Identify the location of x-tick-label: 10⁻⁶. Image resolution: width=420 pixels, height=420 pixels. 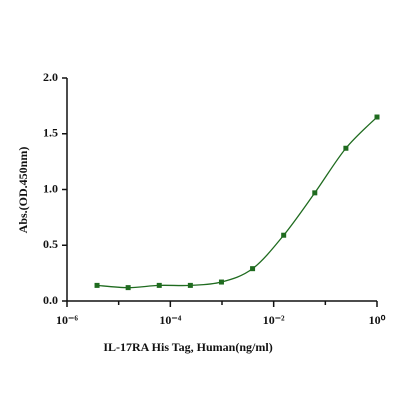
(67, 320).